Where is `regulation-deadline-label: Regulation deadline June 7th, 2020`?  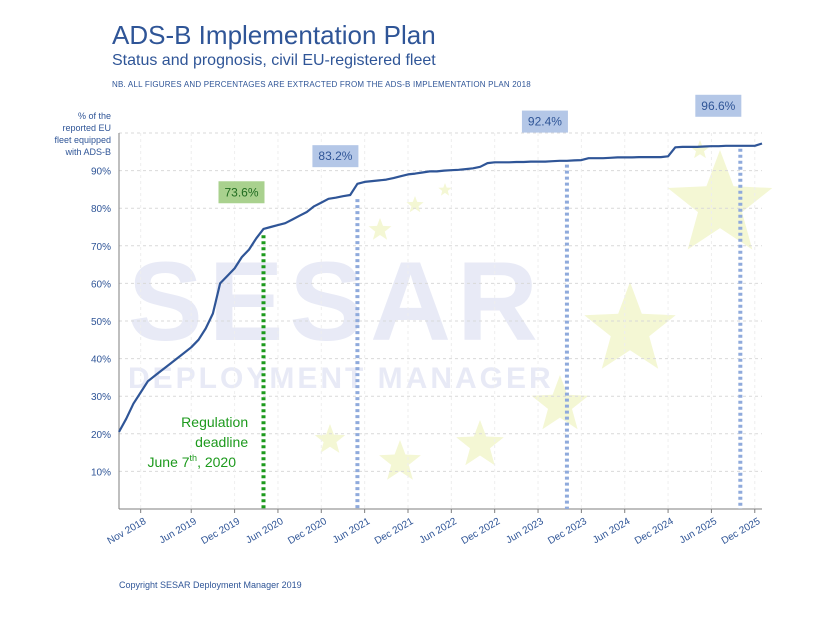
regulation-deadline-label: Regulation deadline June 7th, 2020 is located at coordinates (200, 442).